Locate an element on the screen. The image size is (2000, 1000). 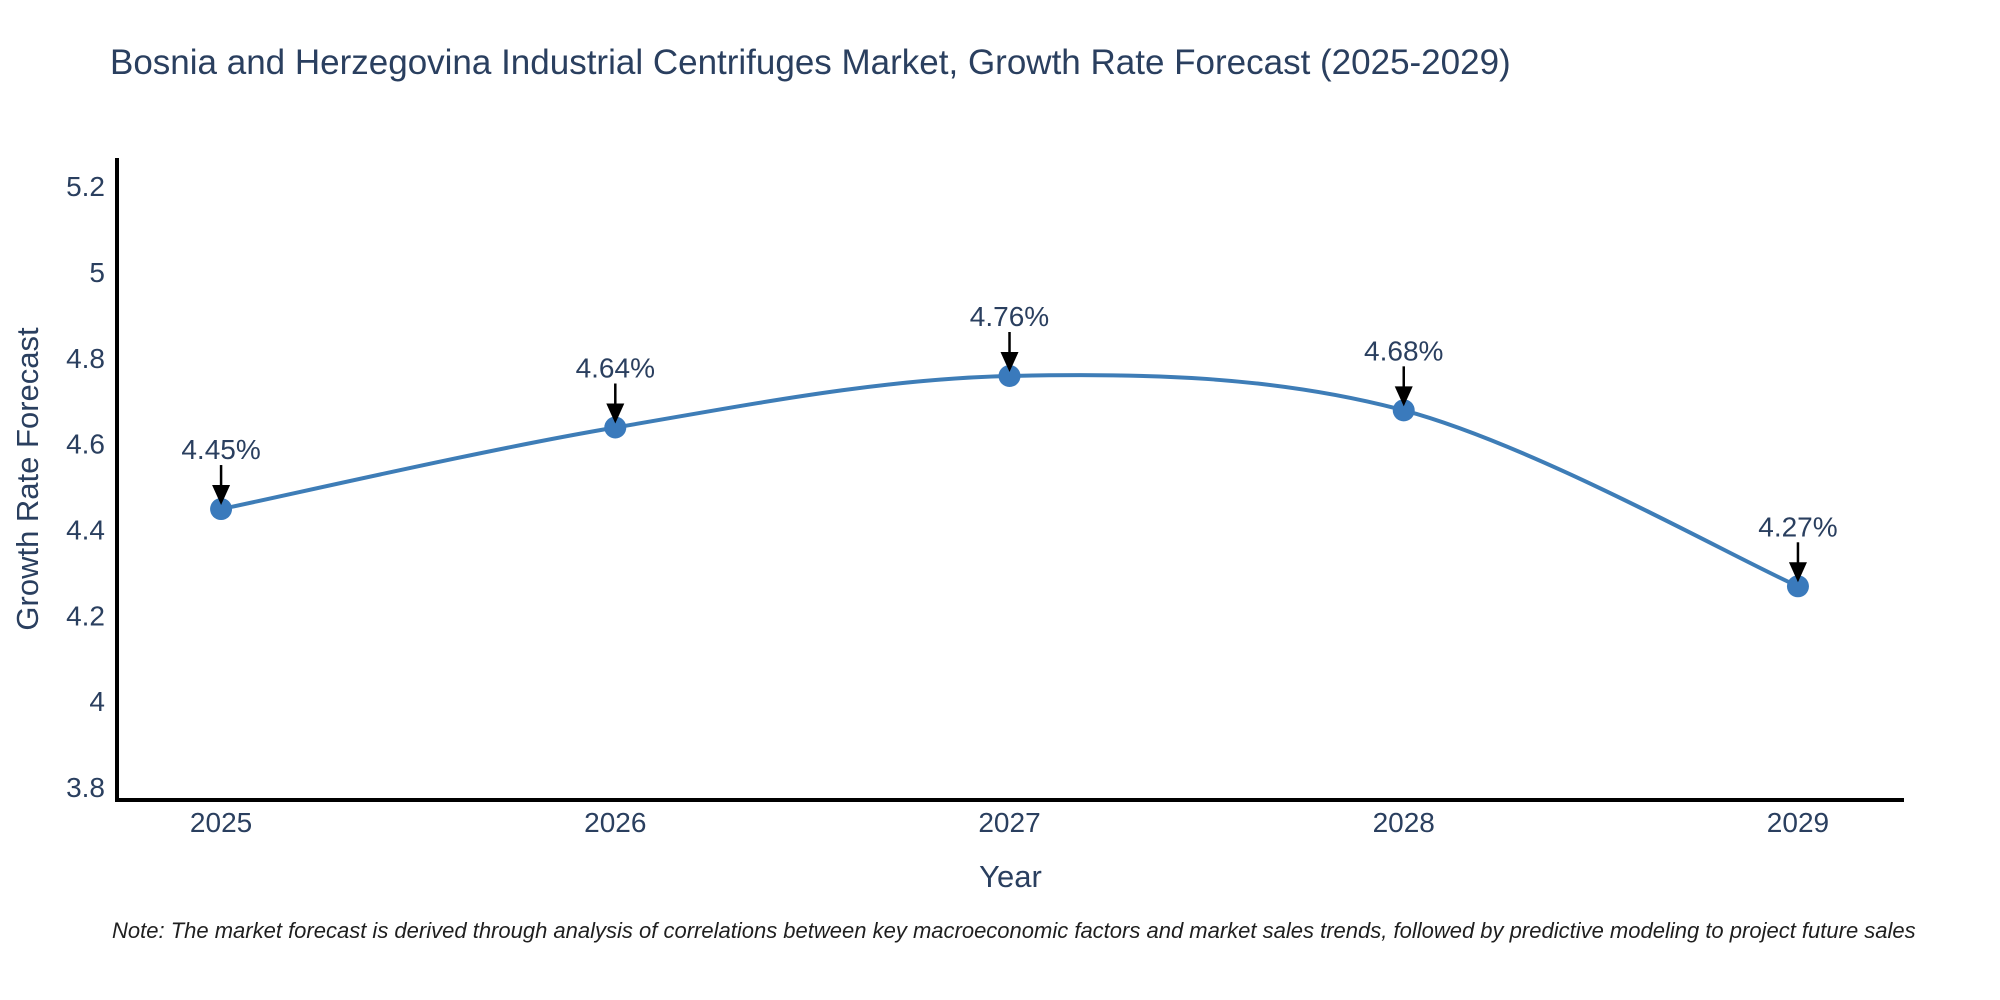
y-axis-title: Growth Rate Forecast is located at coordinates (27, 479).